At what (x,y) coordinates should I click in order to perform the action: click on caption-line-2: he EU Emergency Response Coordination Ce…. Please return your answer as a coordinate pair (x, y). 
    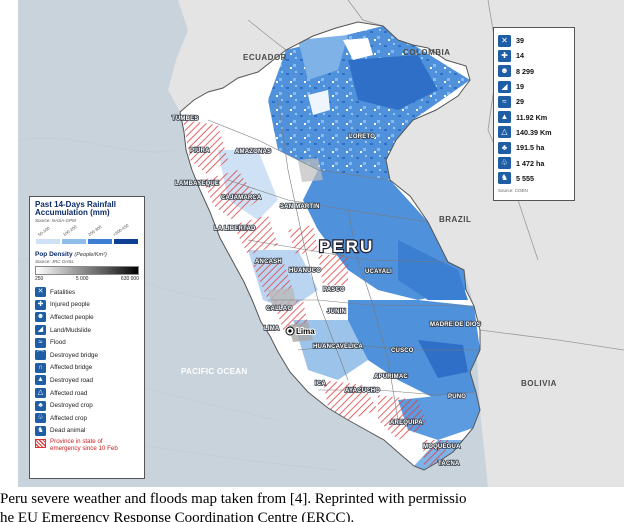
    Looking at the image, I should click on (177, 516).